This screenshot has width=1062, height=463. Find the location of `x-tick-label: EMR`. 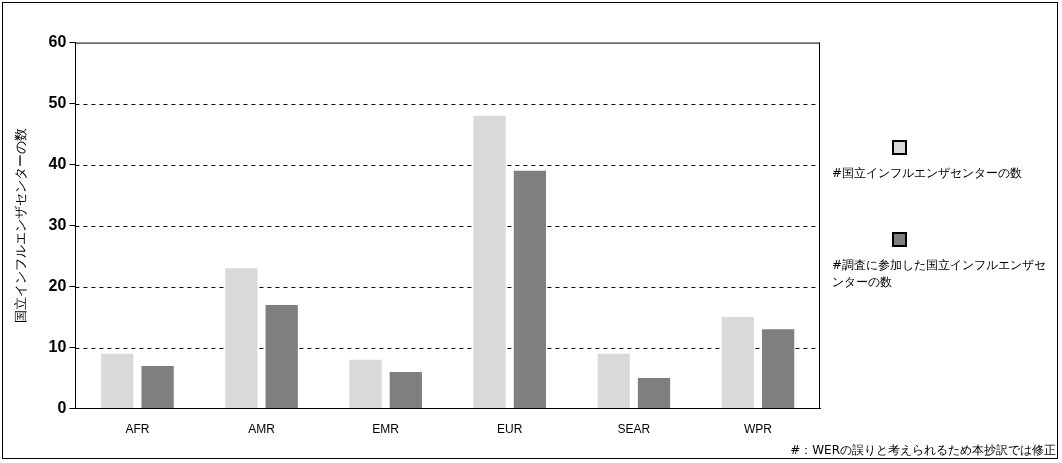

x-tick-label: EMR is located at coordinates (386, 429).